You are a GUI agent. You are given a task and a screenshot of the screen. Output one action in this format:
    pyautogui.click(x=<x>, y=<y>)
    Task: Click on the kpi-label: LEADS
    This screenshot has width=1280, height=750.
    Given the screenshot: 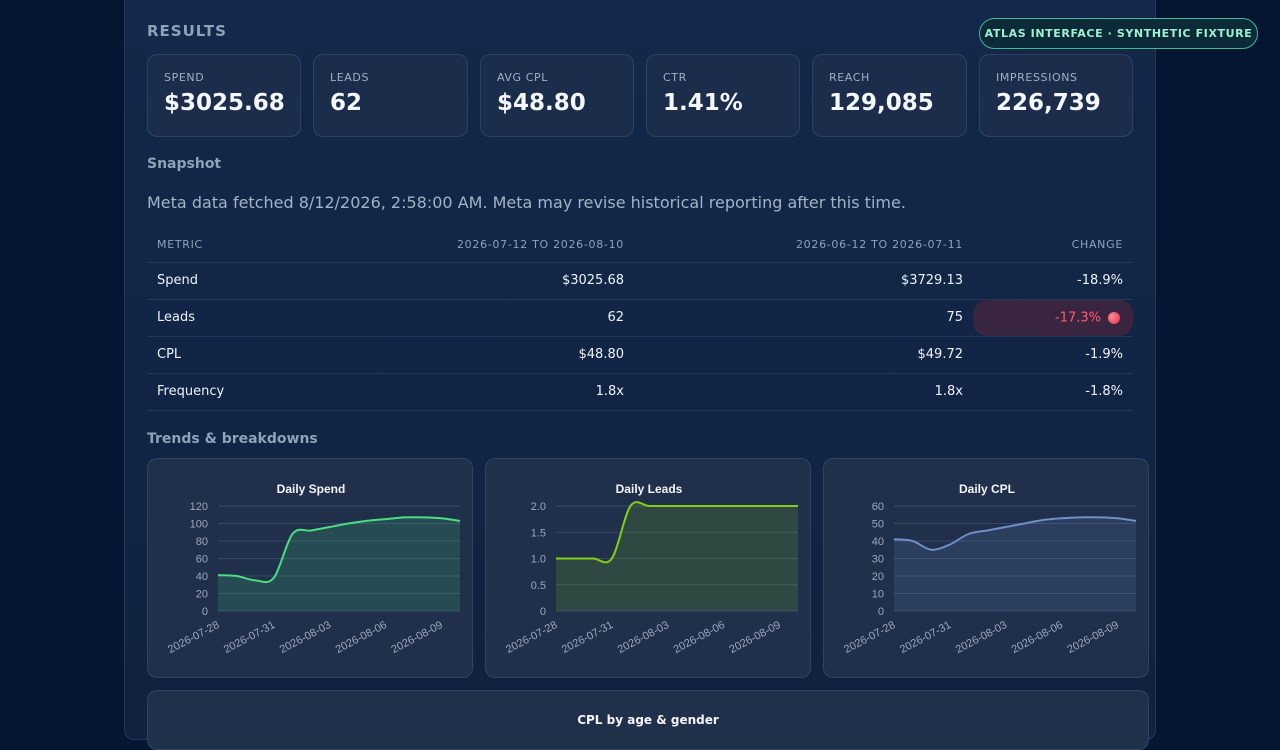 What is the action you would take?
    pyautogui.click(x=350, y=77)
    